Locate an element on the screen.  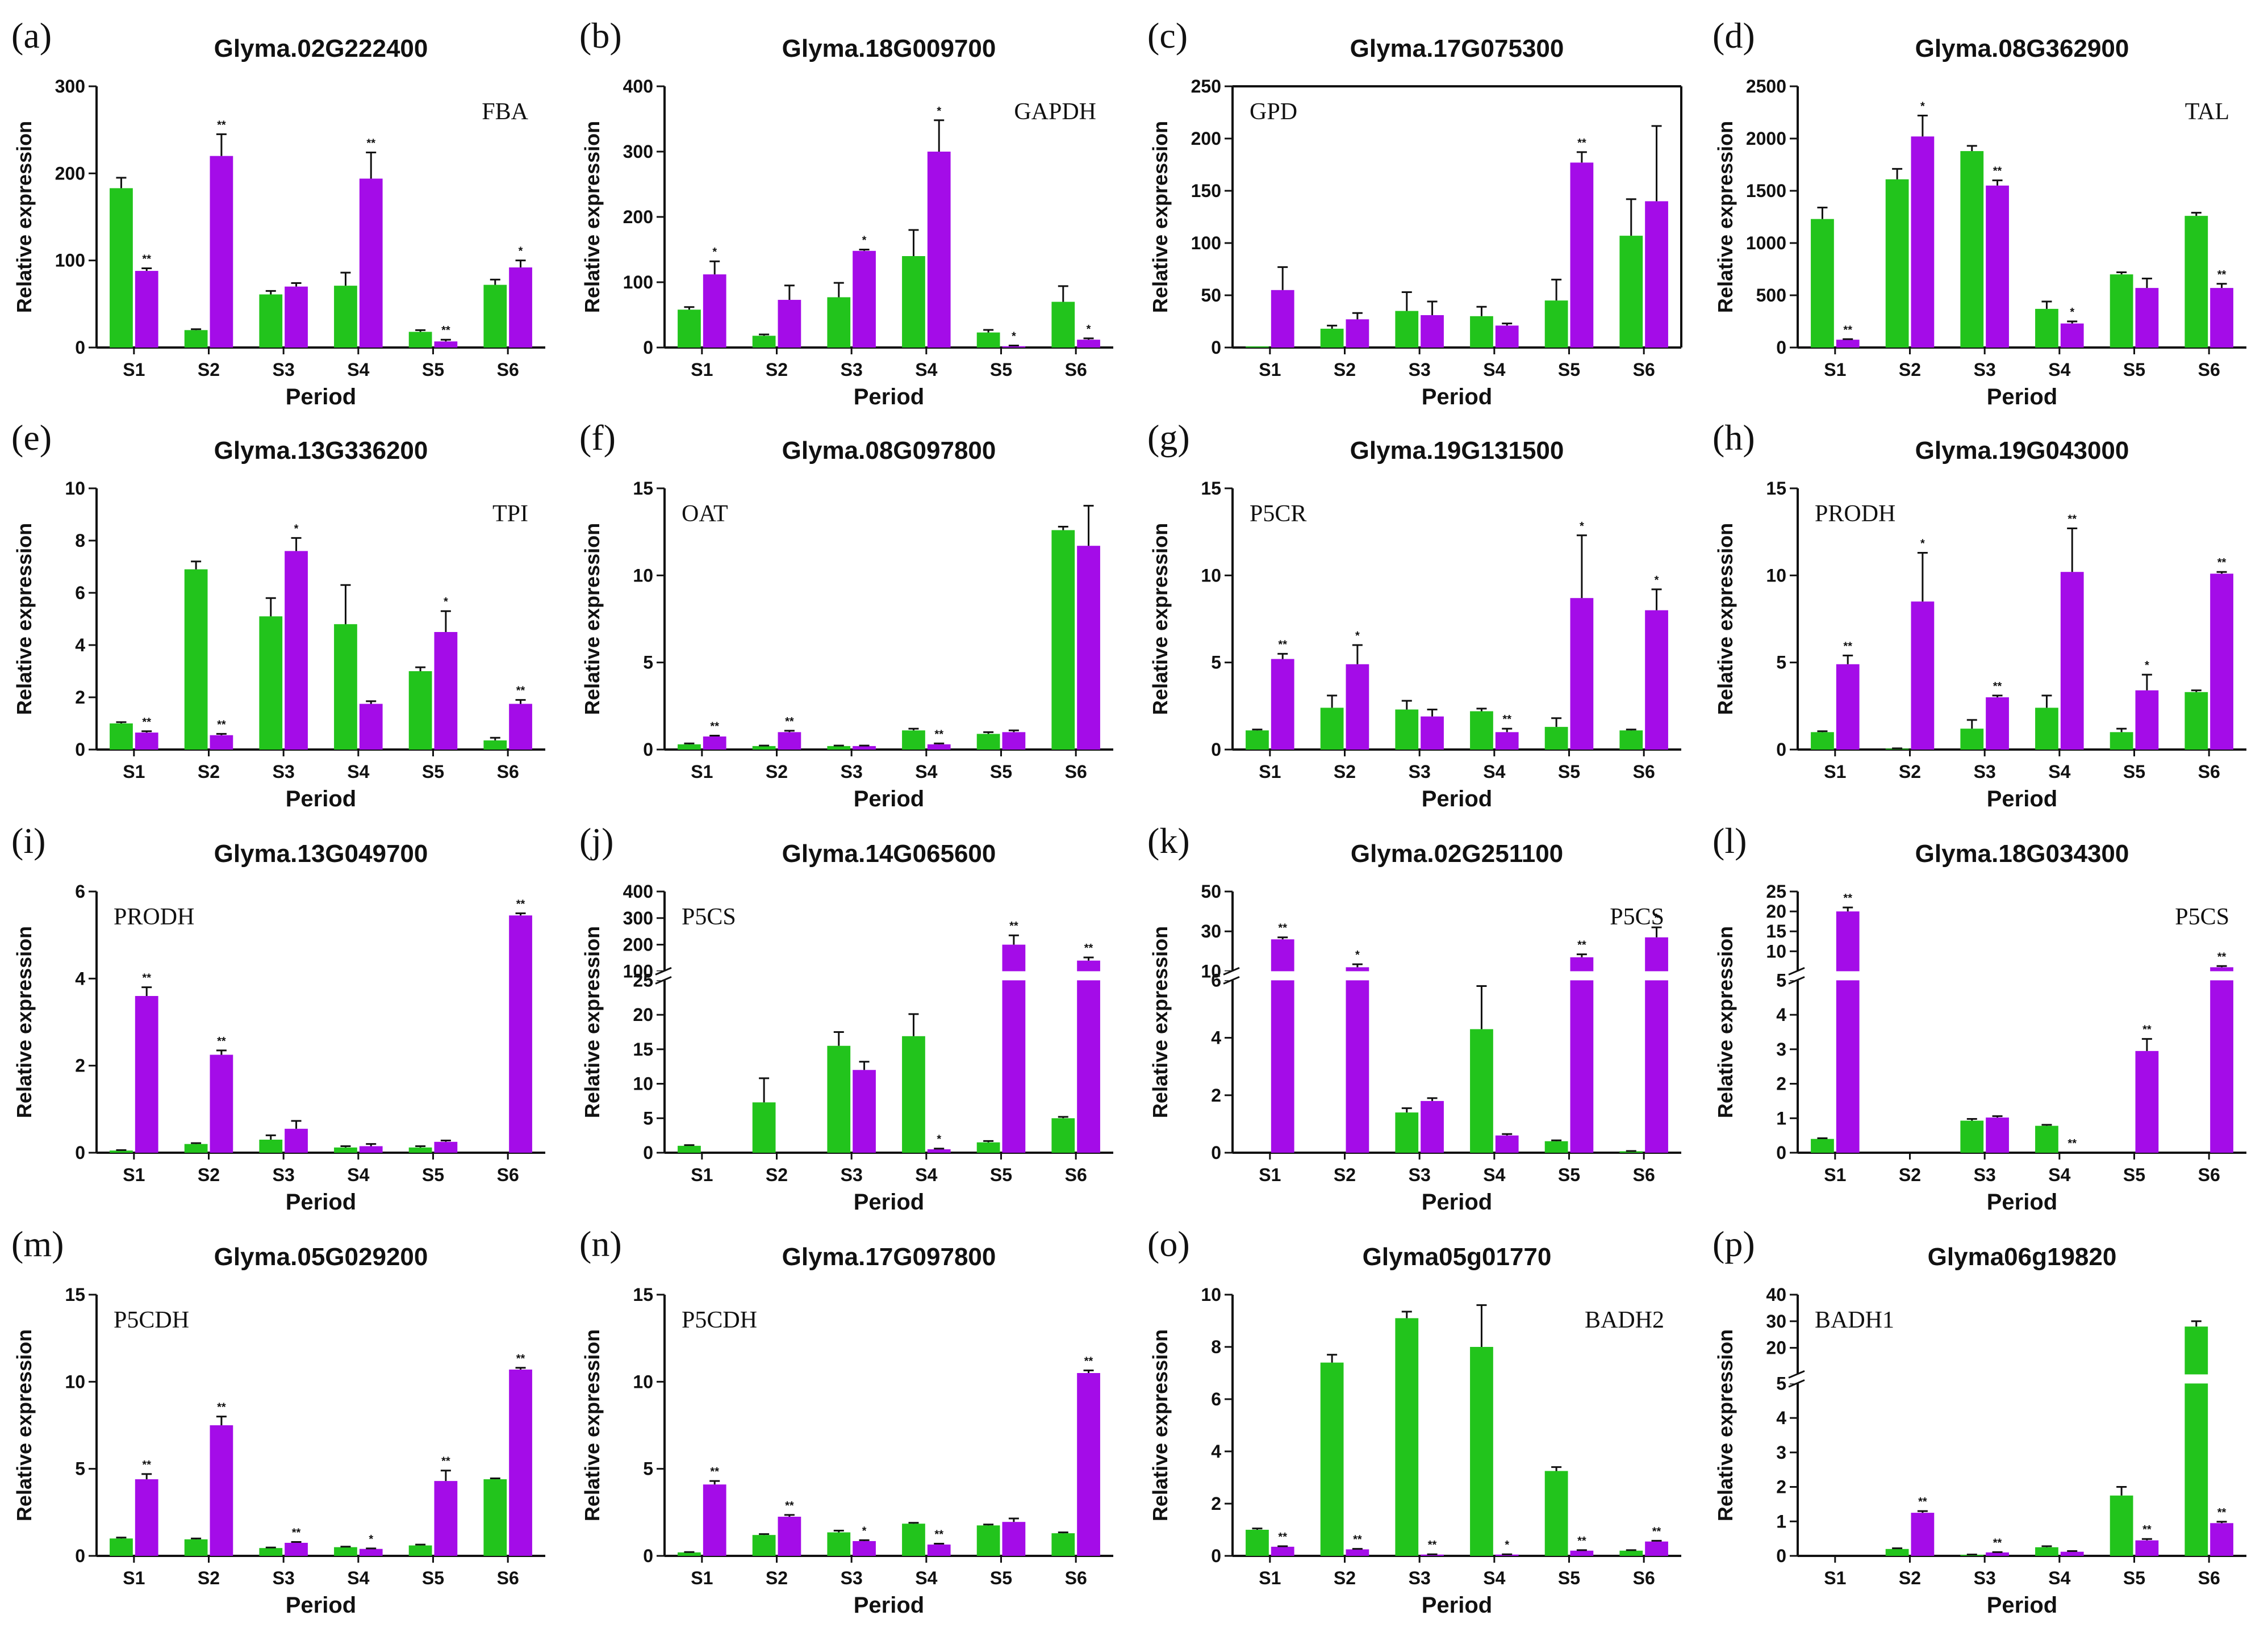
enzyme-label: P5CDH is located at coordinates (151, 1320).